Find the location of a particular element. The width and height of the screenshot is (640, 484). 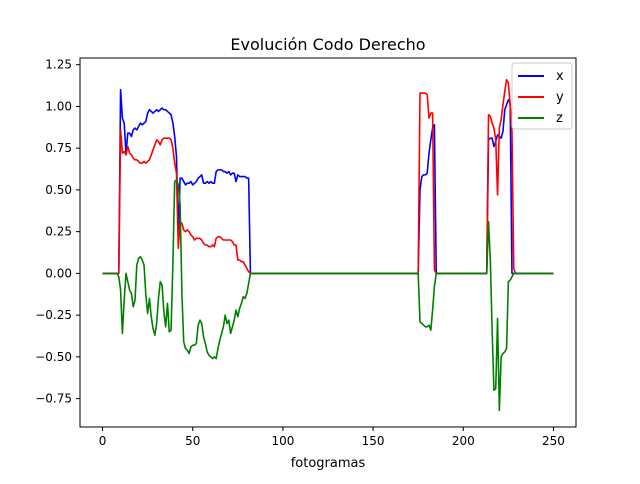

x-tick-label: 150 is located at coordinates (373, 441).